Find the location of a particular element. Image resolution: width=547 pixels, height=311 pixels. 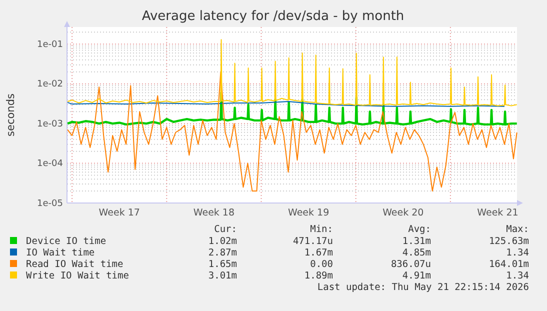

text: 164.01m is located at coordinates (509, 264).